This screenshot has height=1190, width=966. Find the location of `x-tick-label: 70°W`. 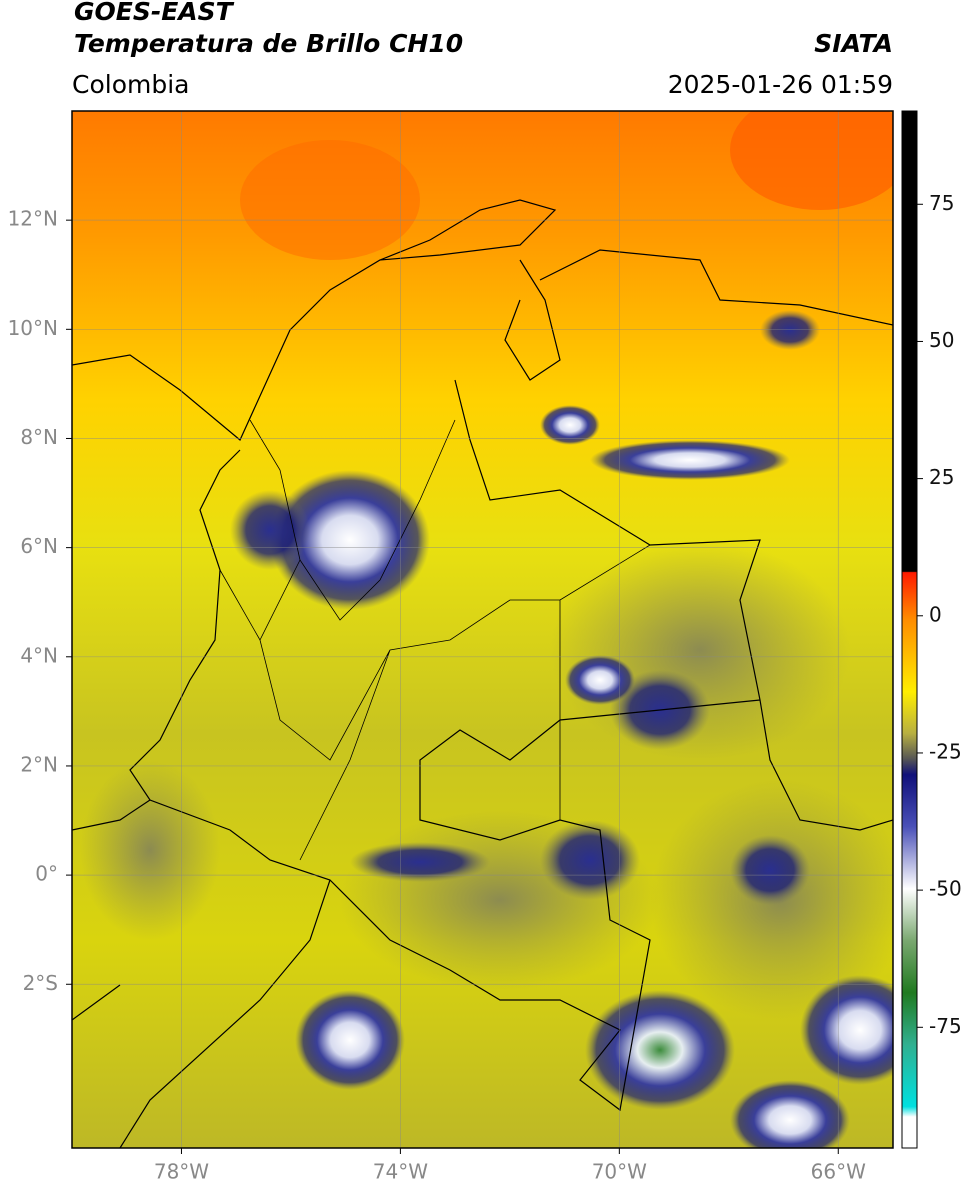

x-tick-label: 70°W is located at coordinates (619, 1172).